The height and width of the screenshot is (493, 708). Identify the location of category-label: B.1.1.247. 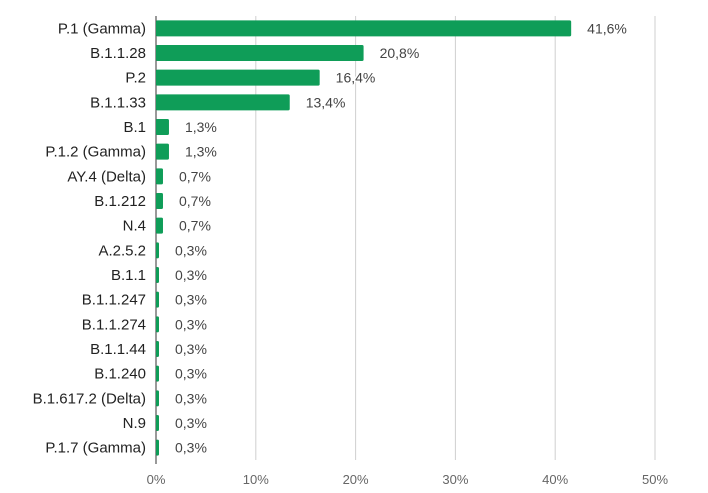
(114, 300).